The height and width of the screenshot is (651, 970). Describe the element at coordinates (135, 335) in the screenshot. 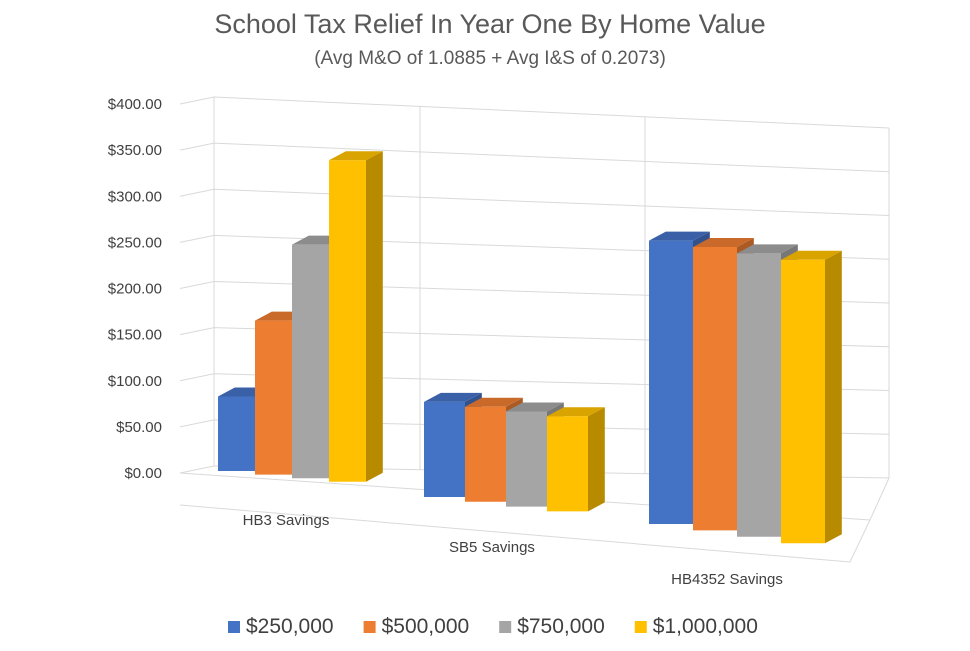

I see `y-tick-label: $150.00` at that location.